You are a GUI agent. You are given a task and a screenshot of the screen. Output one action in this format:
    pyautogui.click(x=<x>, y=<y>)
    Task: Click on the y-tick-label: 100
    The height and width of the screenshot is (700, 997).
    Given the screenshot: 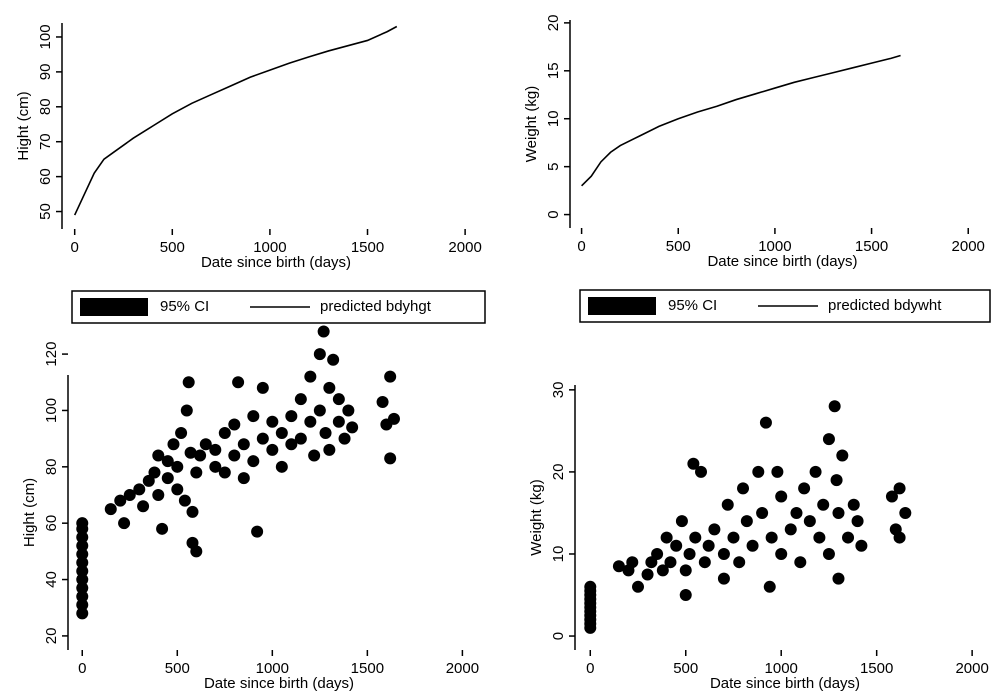 What is the action you would take?
    pyautogui.click(x=51, y=410)
    